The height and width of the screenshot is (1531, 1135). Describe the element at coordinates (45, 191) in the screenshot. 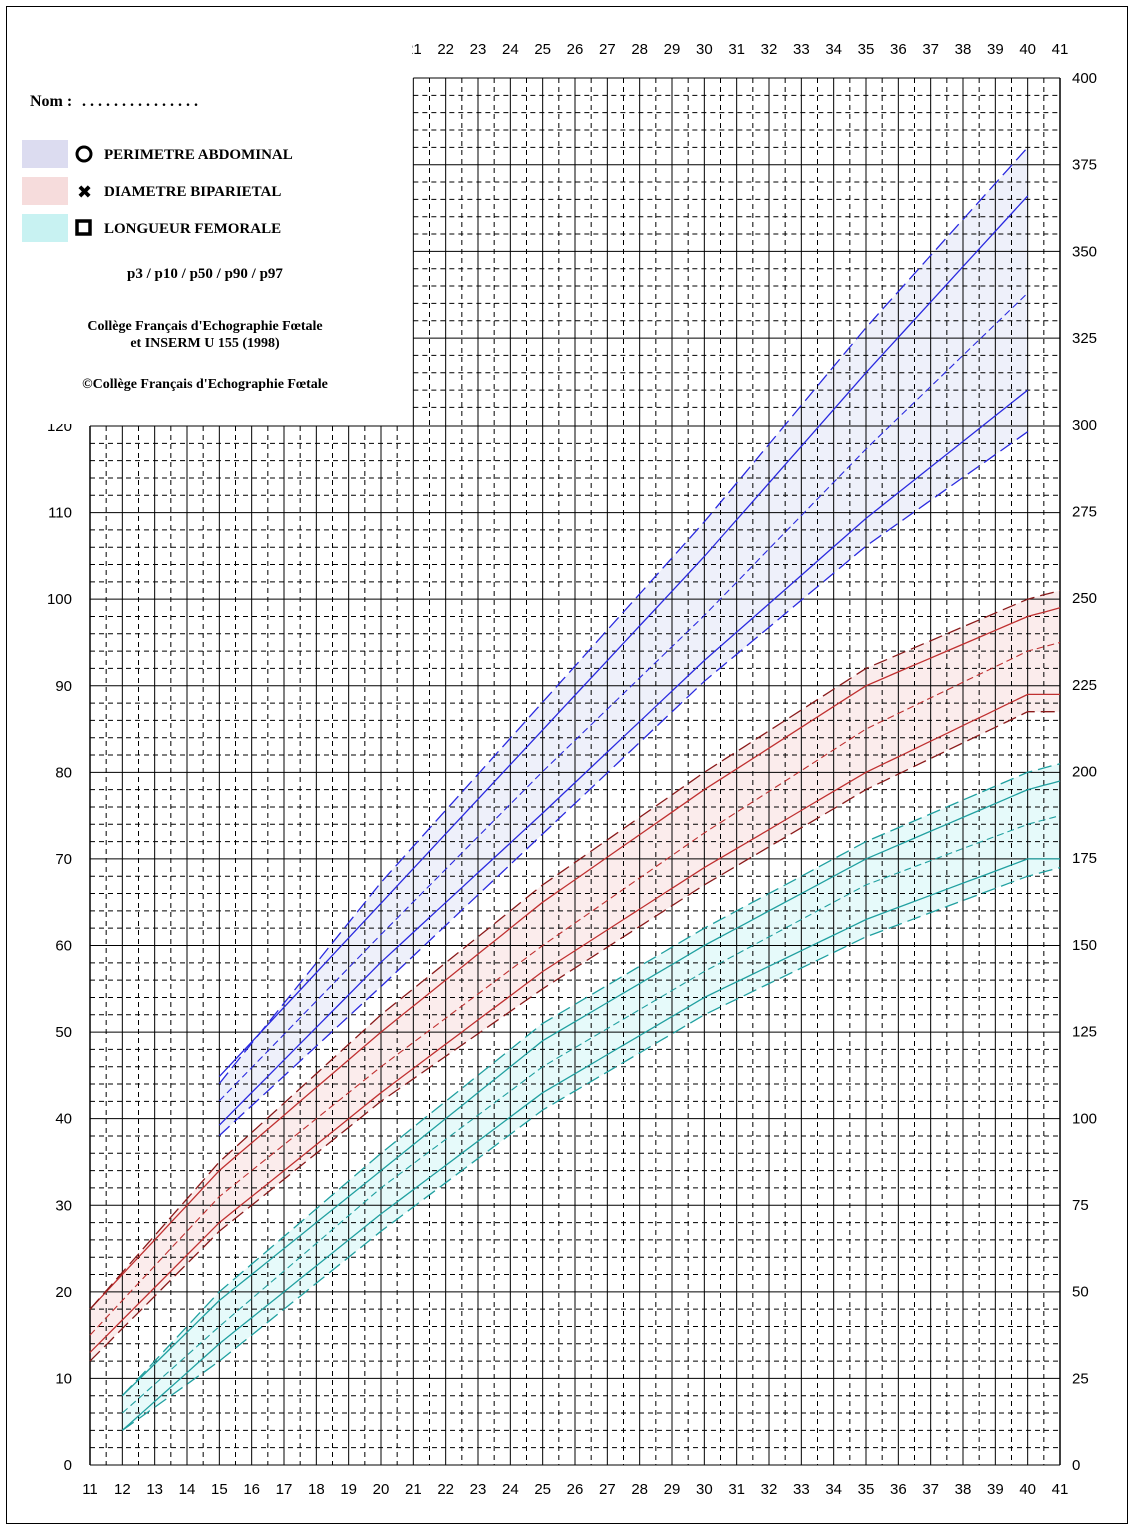

I see `bip-swatch` at that location.